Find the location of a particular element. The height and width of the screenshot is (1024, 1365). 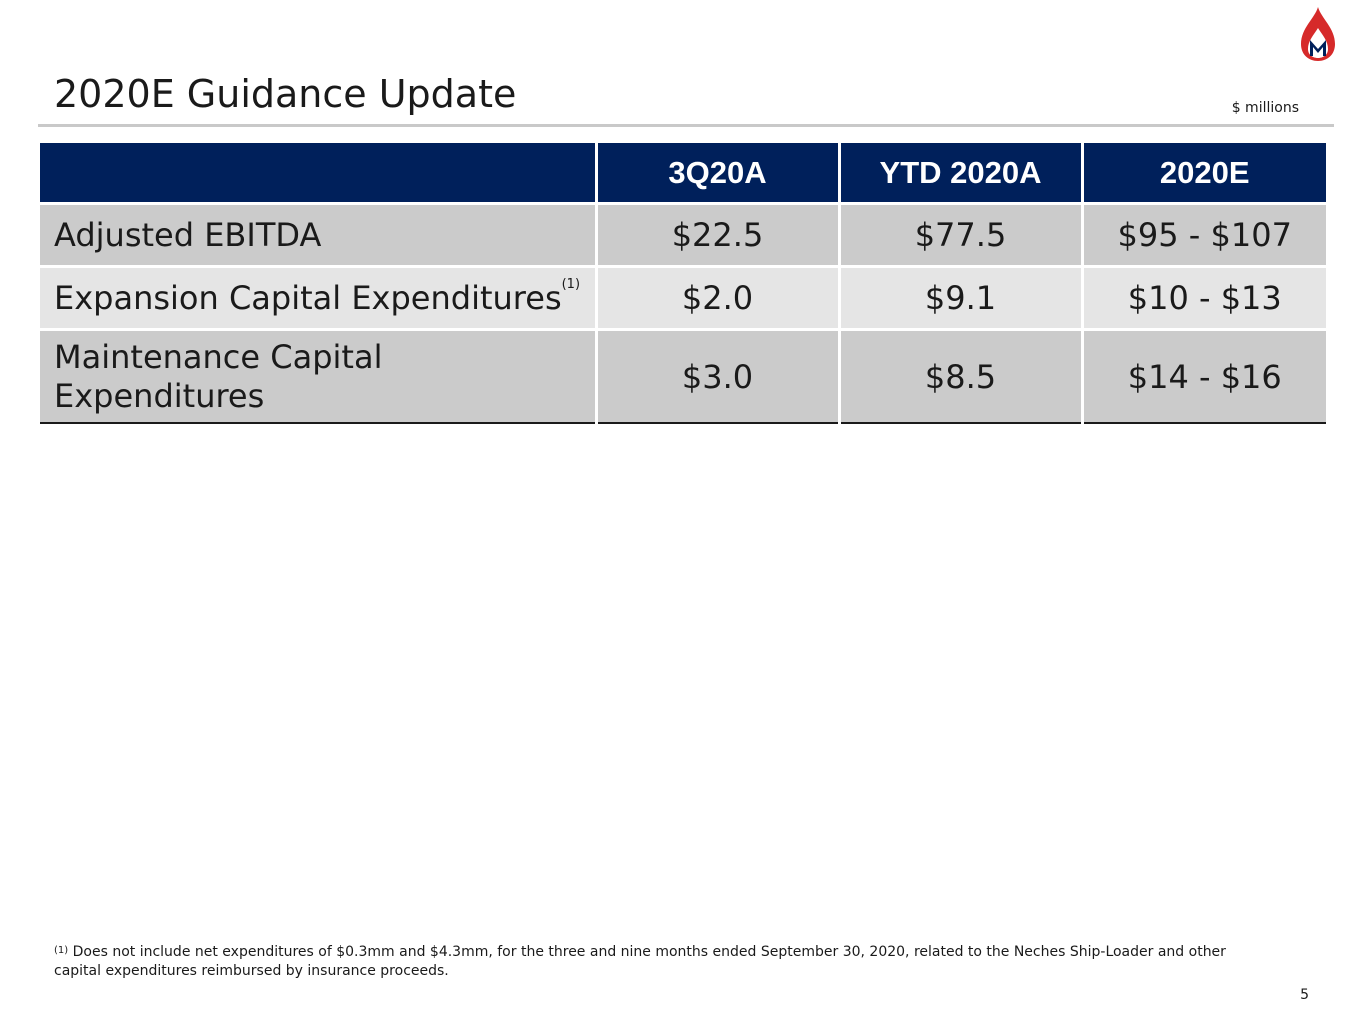

row-label-text: Maintenance Capital Expenditures is located at coordinates (218, 376).